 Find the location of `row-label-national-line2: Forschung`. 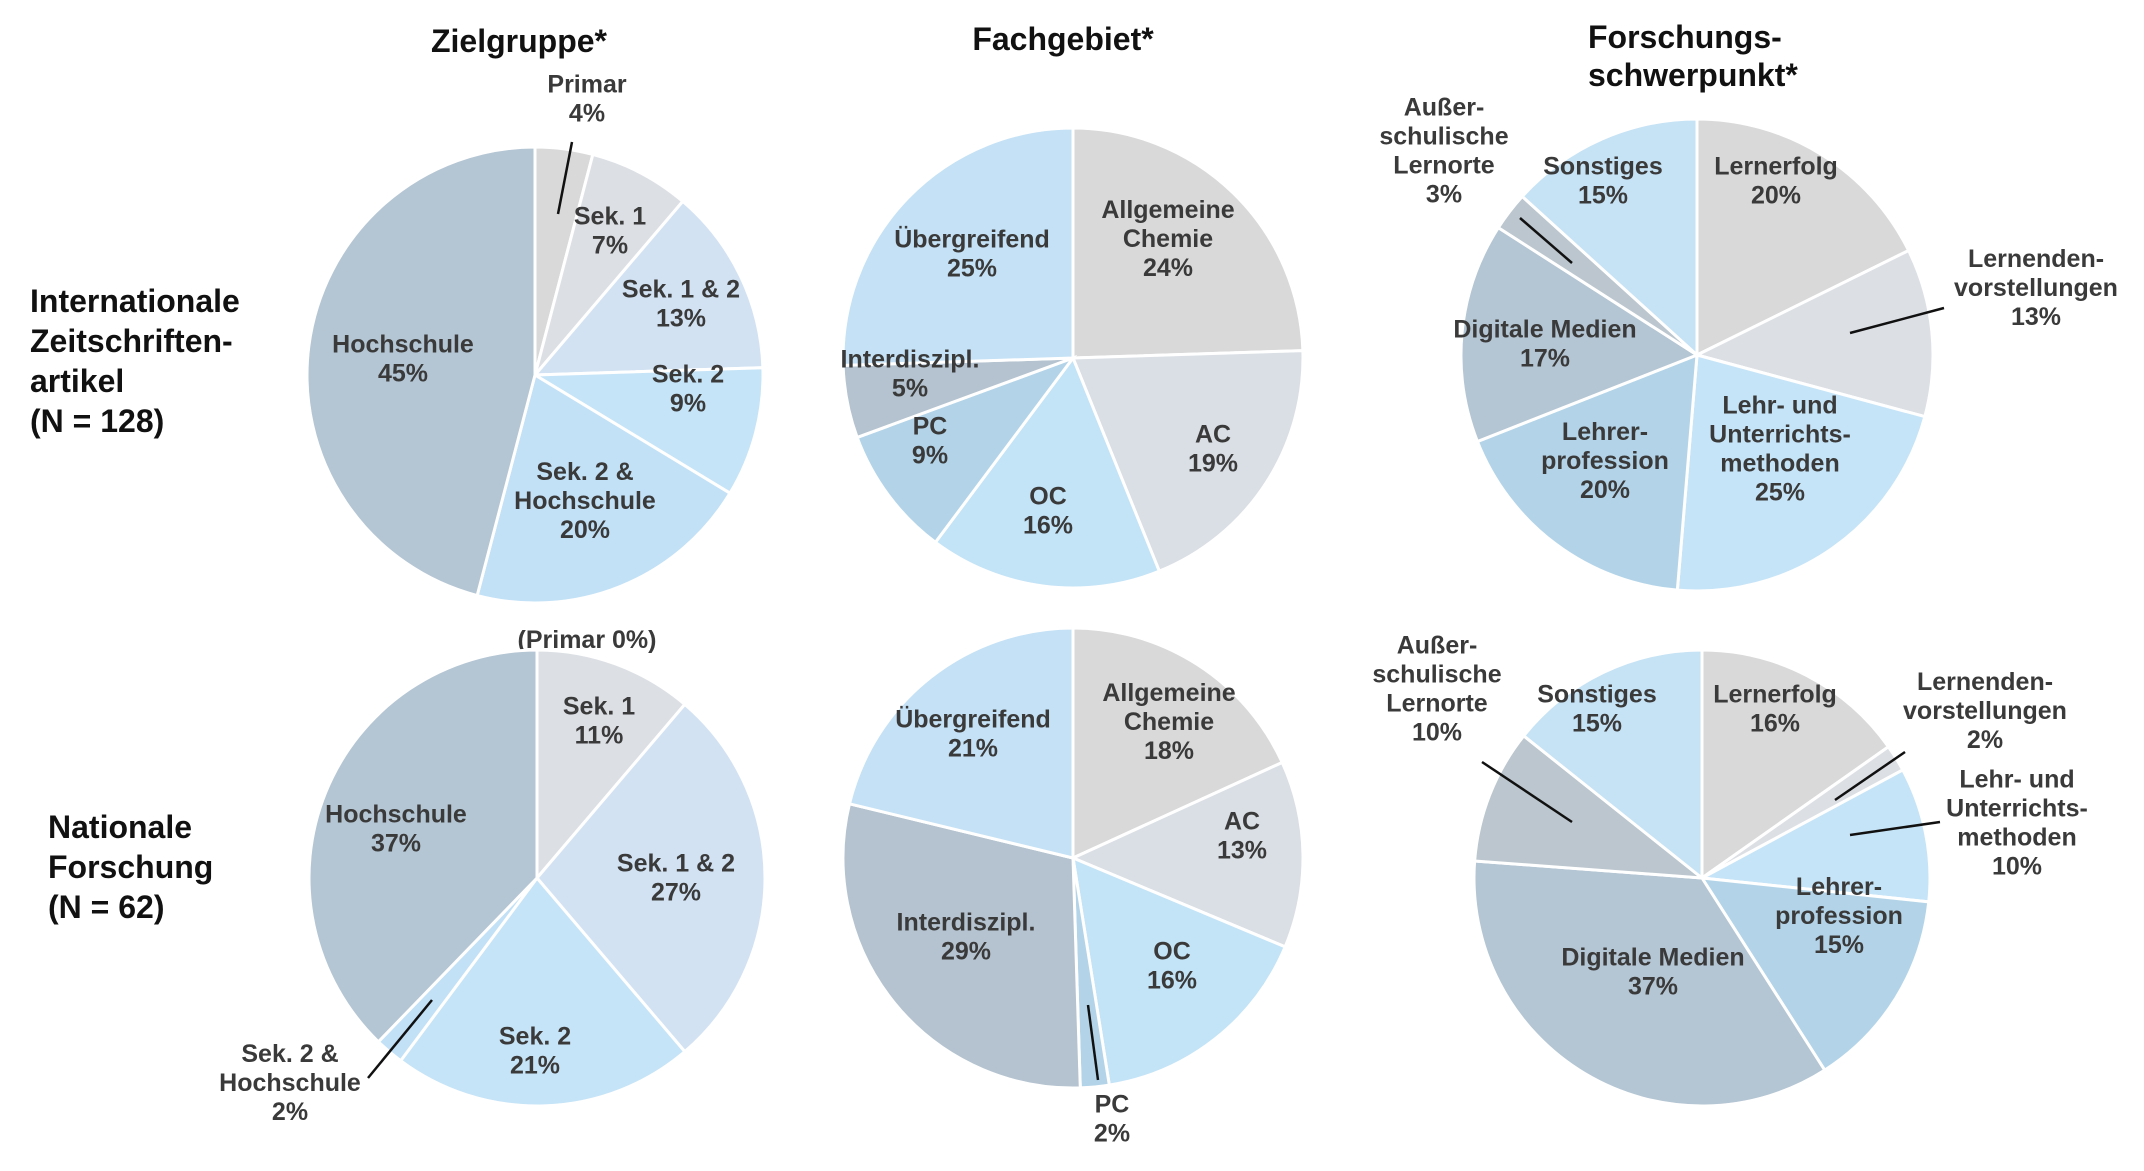

row-label-national-line2: Forschung is located at coordinates (130, 867).